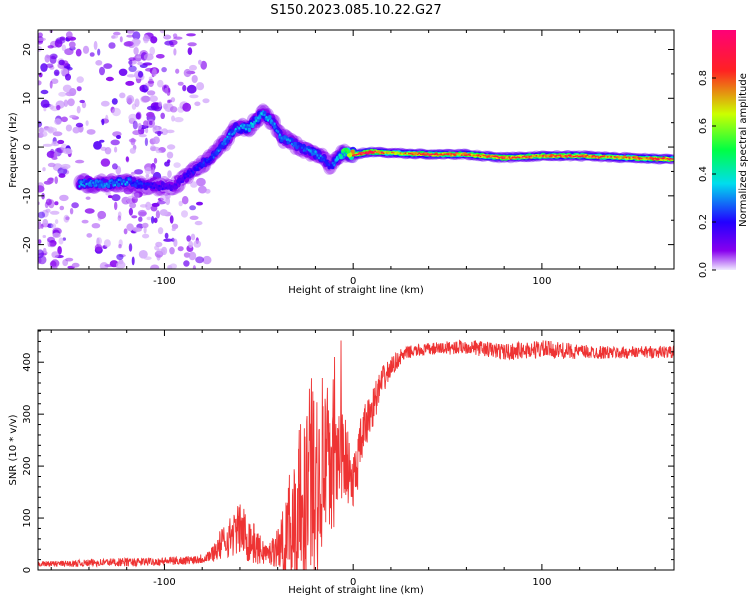 This screenshot has width=750, height=600. What do you see at coordinates (353, 582) in the screenshot?
I see `snr-x-tick-label: 0` at bounding box center [353, 582].